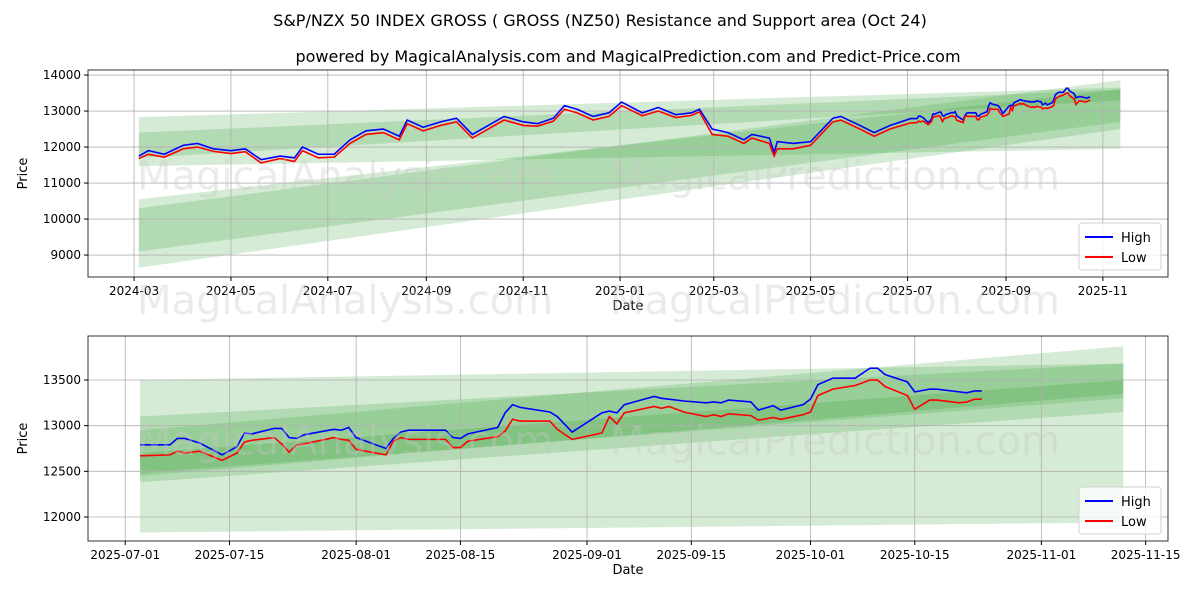  Describe the element at coordinates (125, 555) in the screenshot. I see `x-tick-label: 2025-07-01` at that location.